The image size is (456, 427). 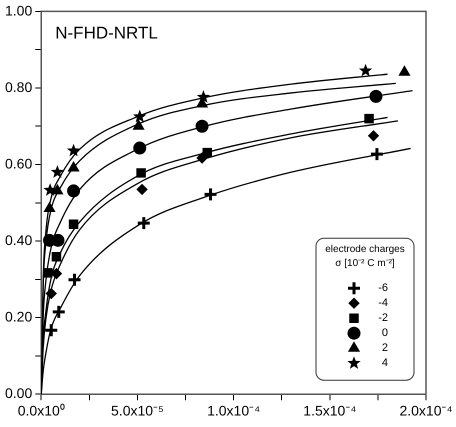 I want to click on y-tick-label: 0.60, so click(x=18, y=163).